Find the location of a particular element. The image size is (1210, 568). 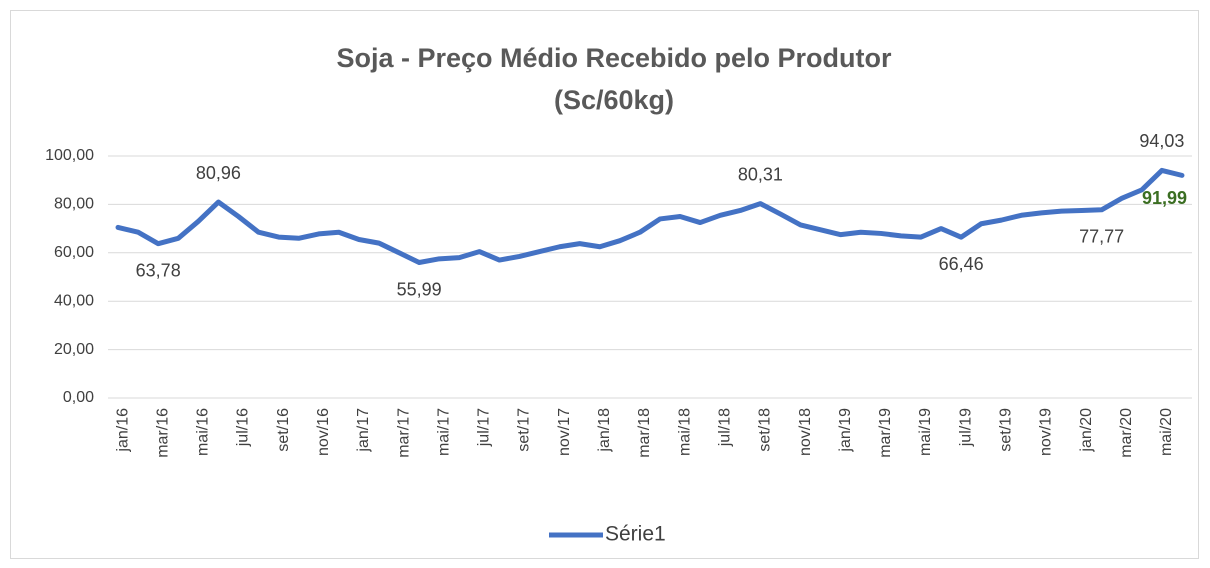

y-tick-label: 40,00 is located at coordinates (74, 300).